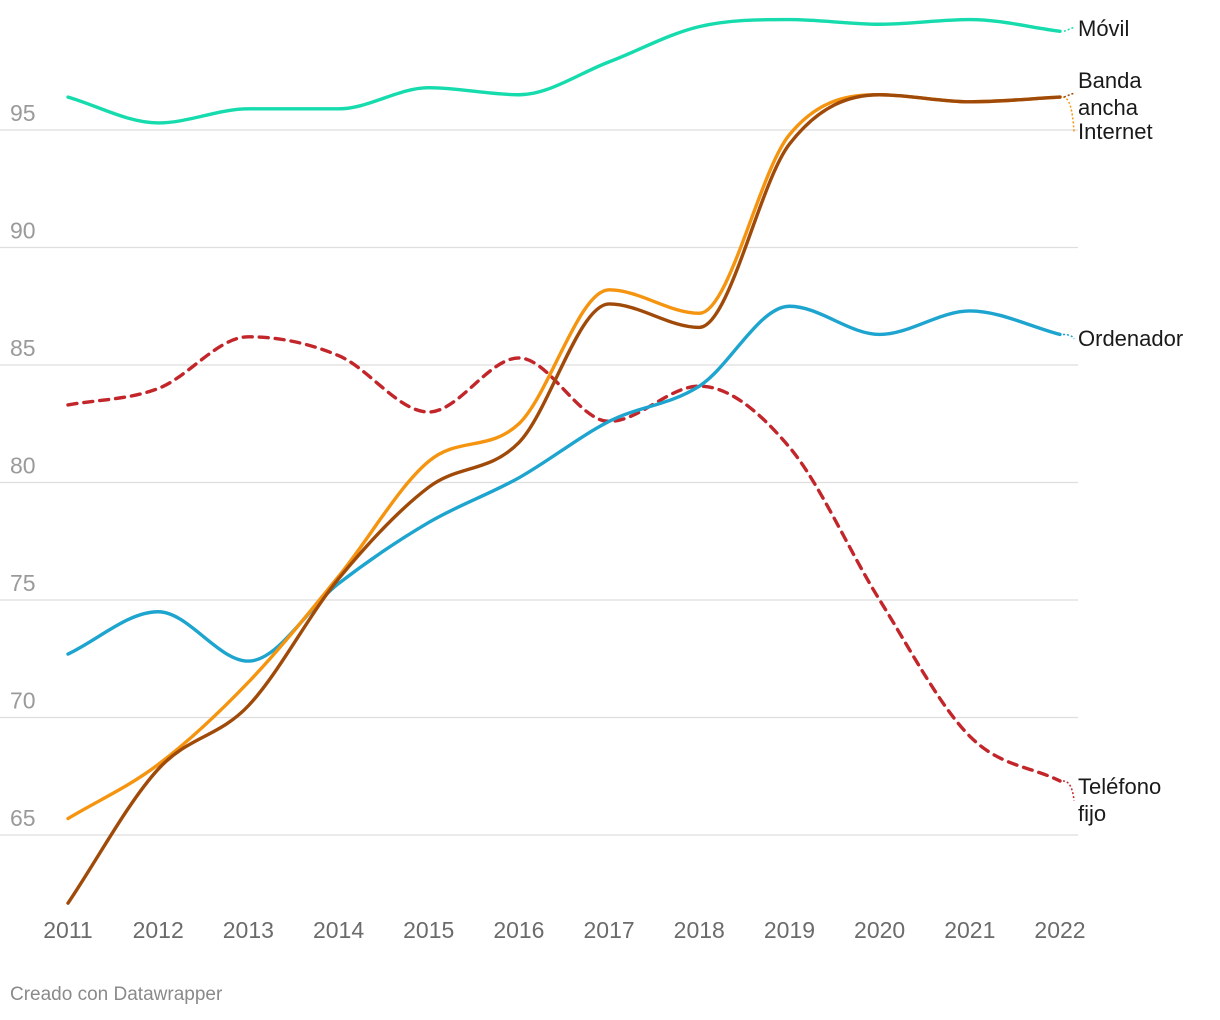  I want to click on x-tick-label: 2012, so click(158, 930).